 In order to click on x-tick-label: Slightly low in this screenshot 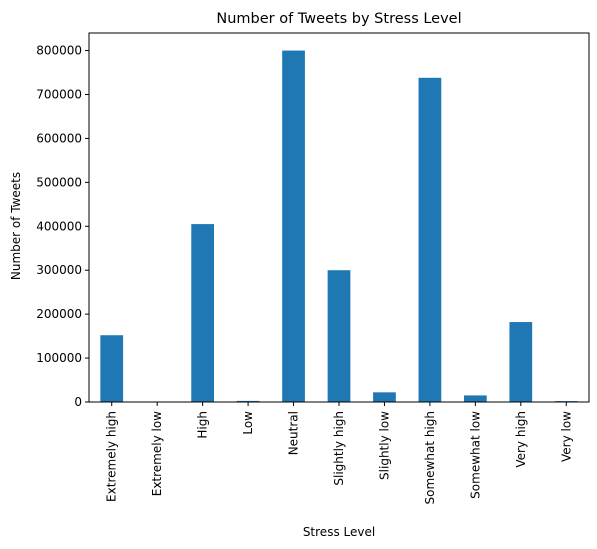, I will do `click(384, 445)`.